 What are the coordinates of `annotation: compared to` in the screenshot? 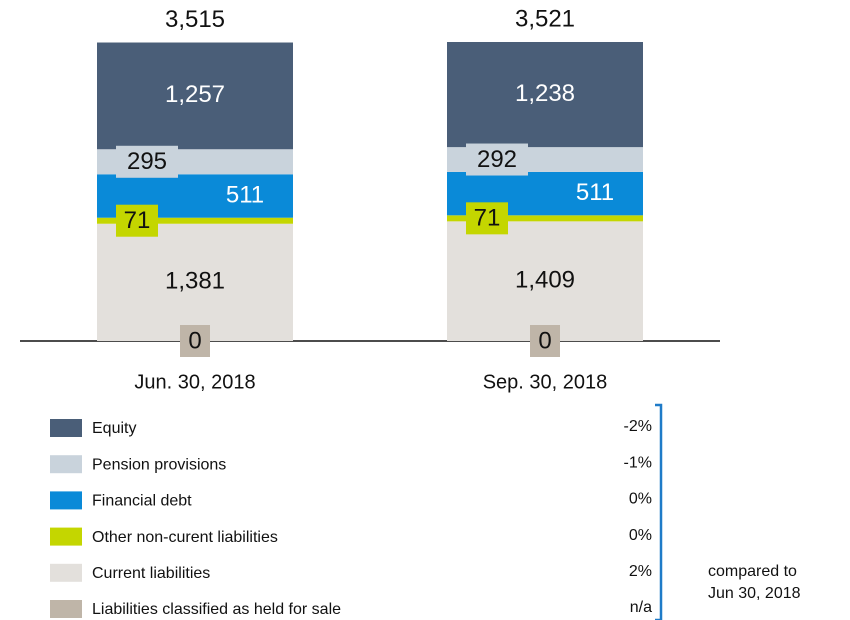 It's located at (752, 571).